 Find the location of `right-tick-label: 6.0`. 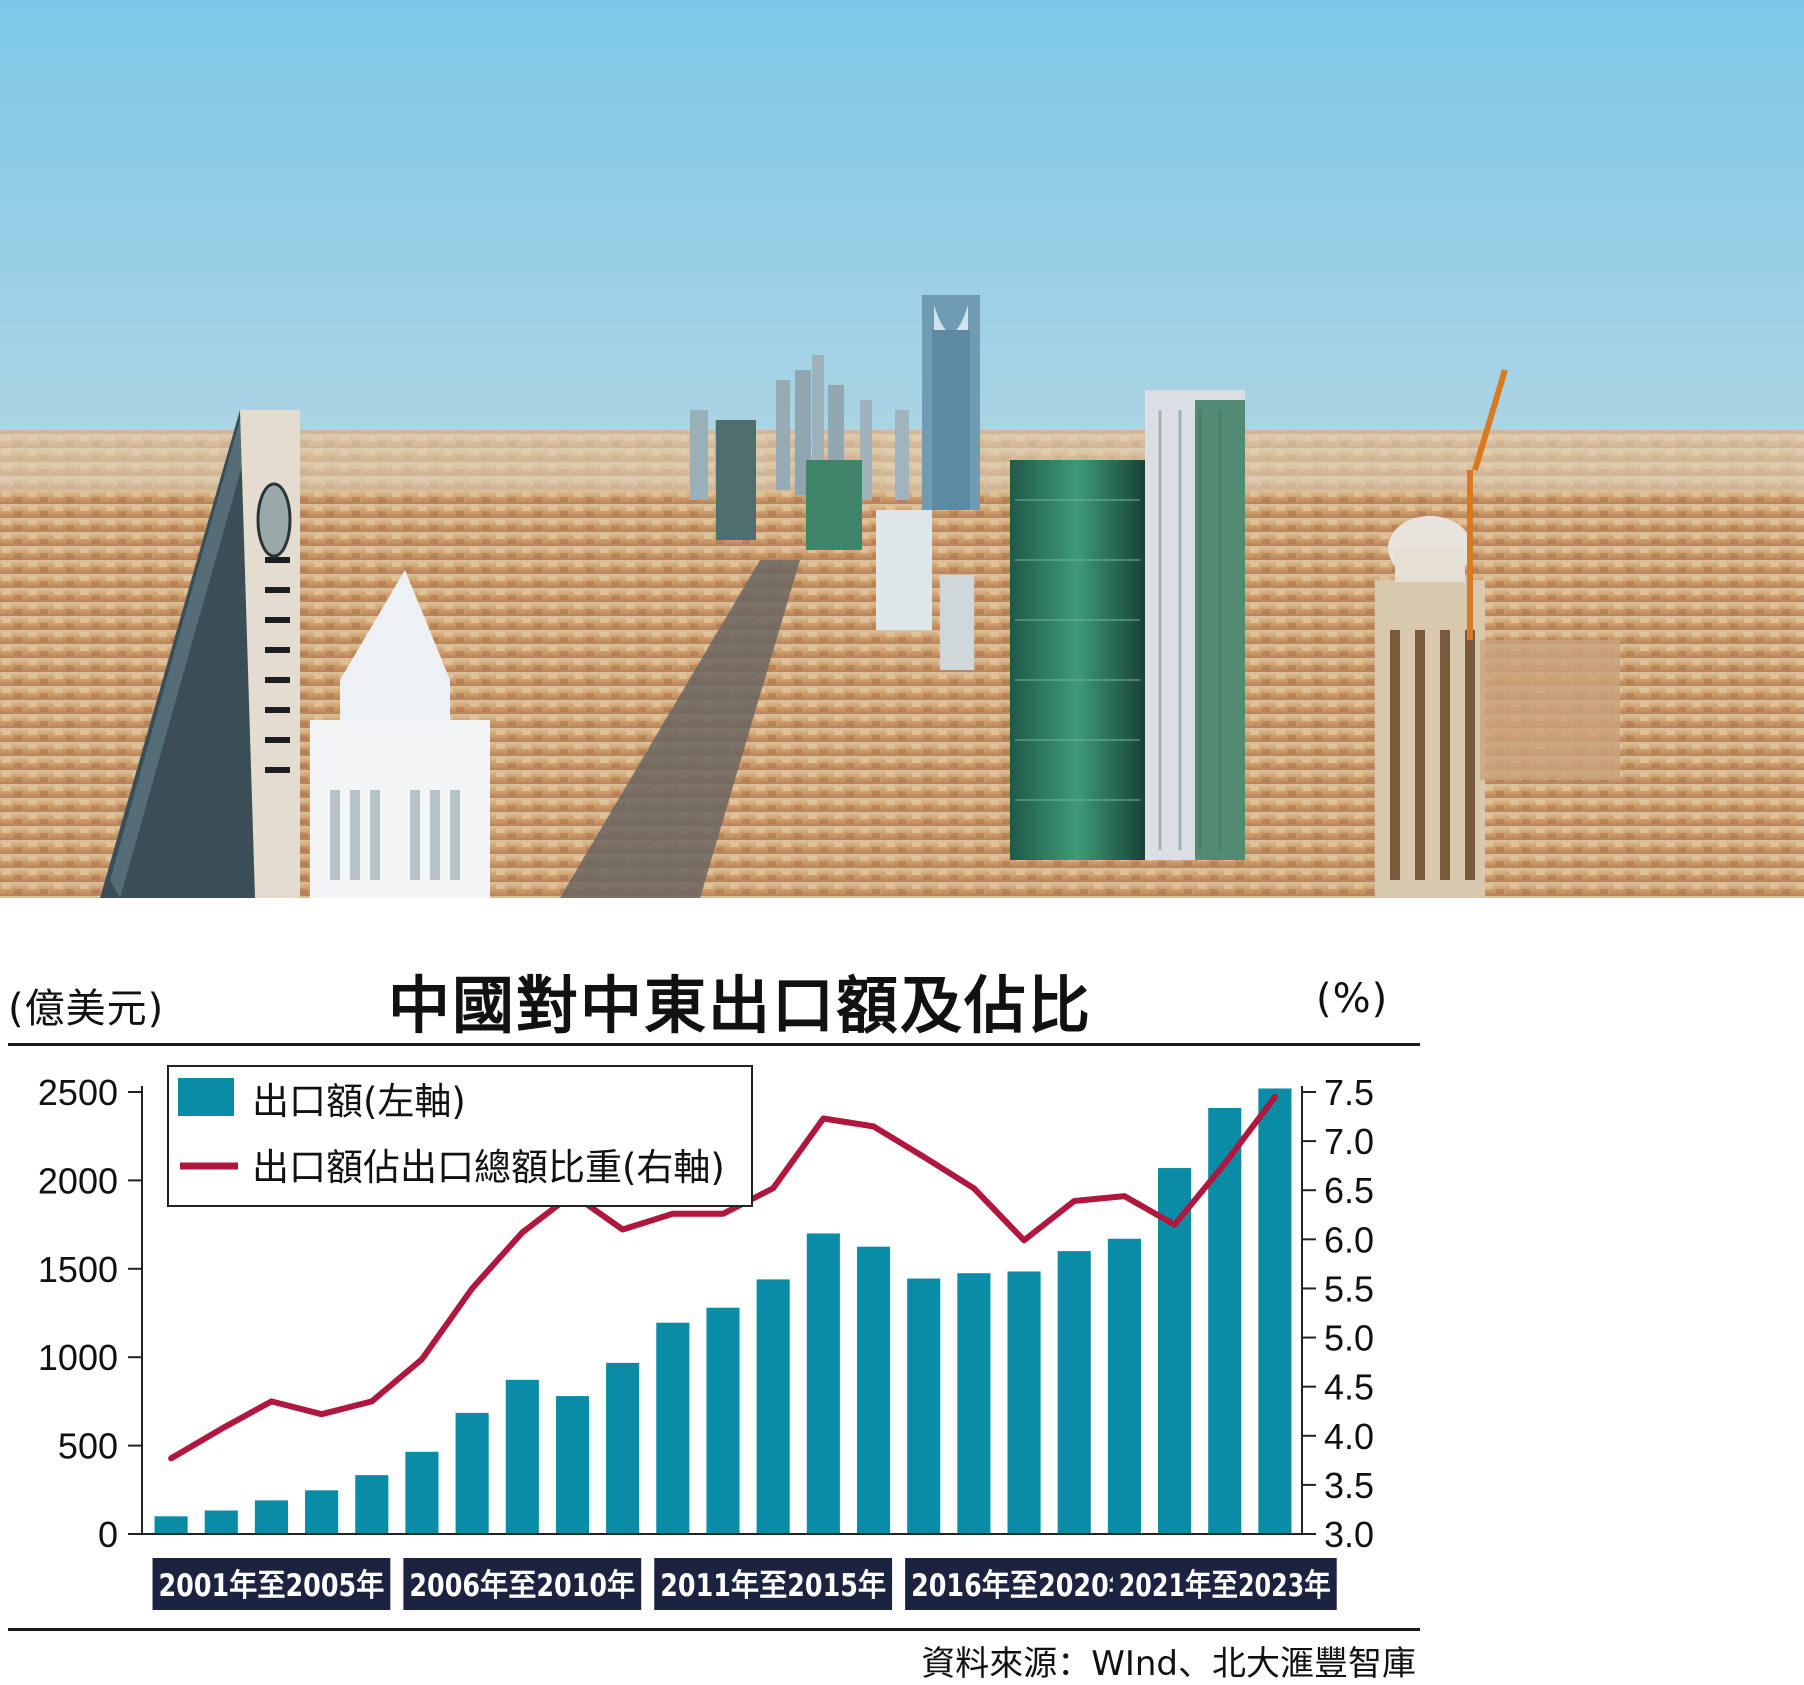

right-tick-label: 6.0 is located at coordinates (1349, 1239).